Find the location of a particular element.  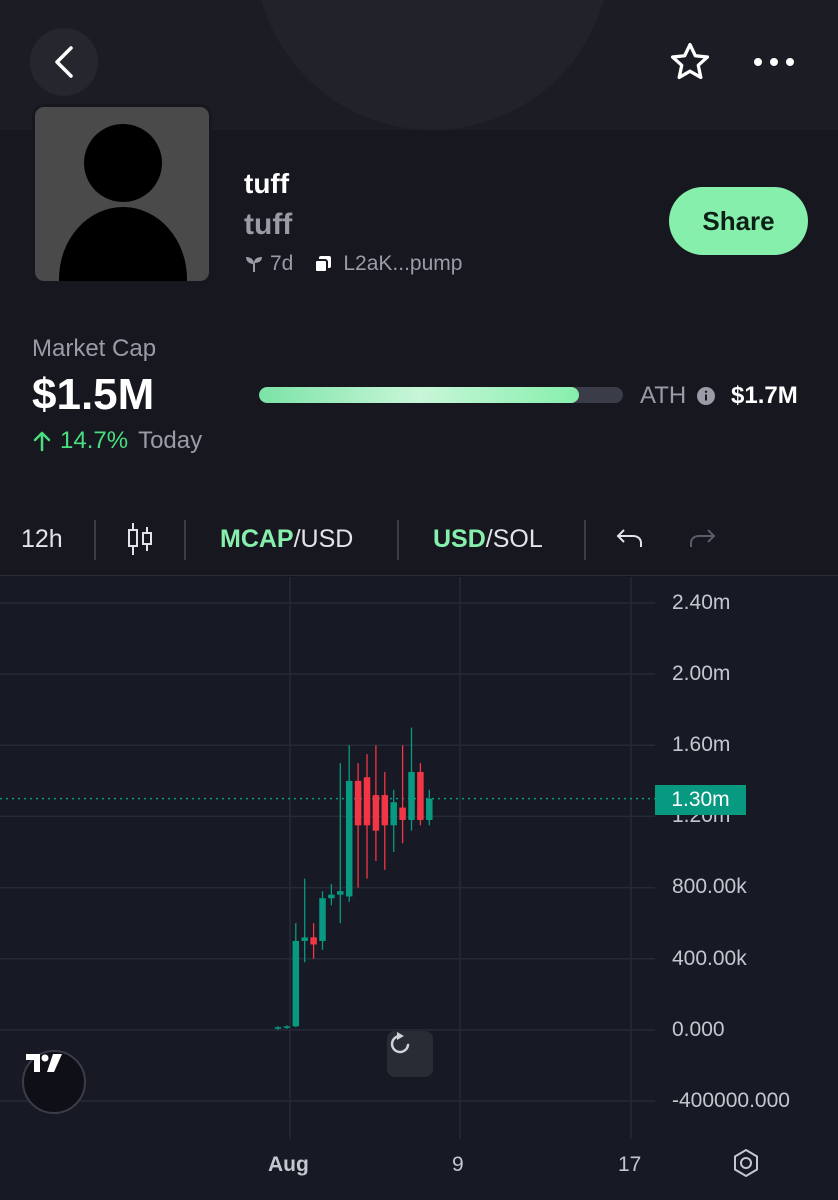

undo-button is located at coordinates (629, 539).